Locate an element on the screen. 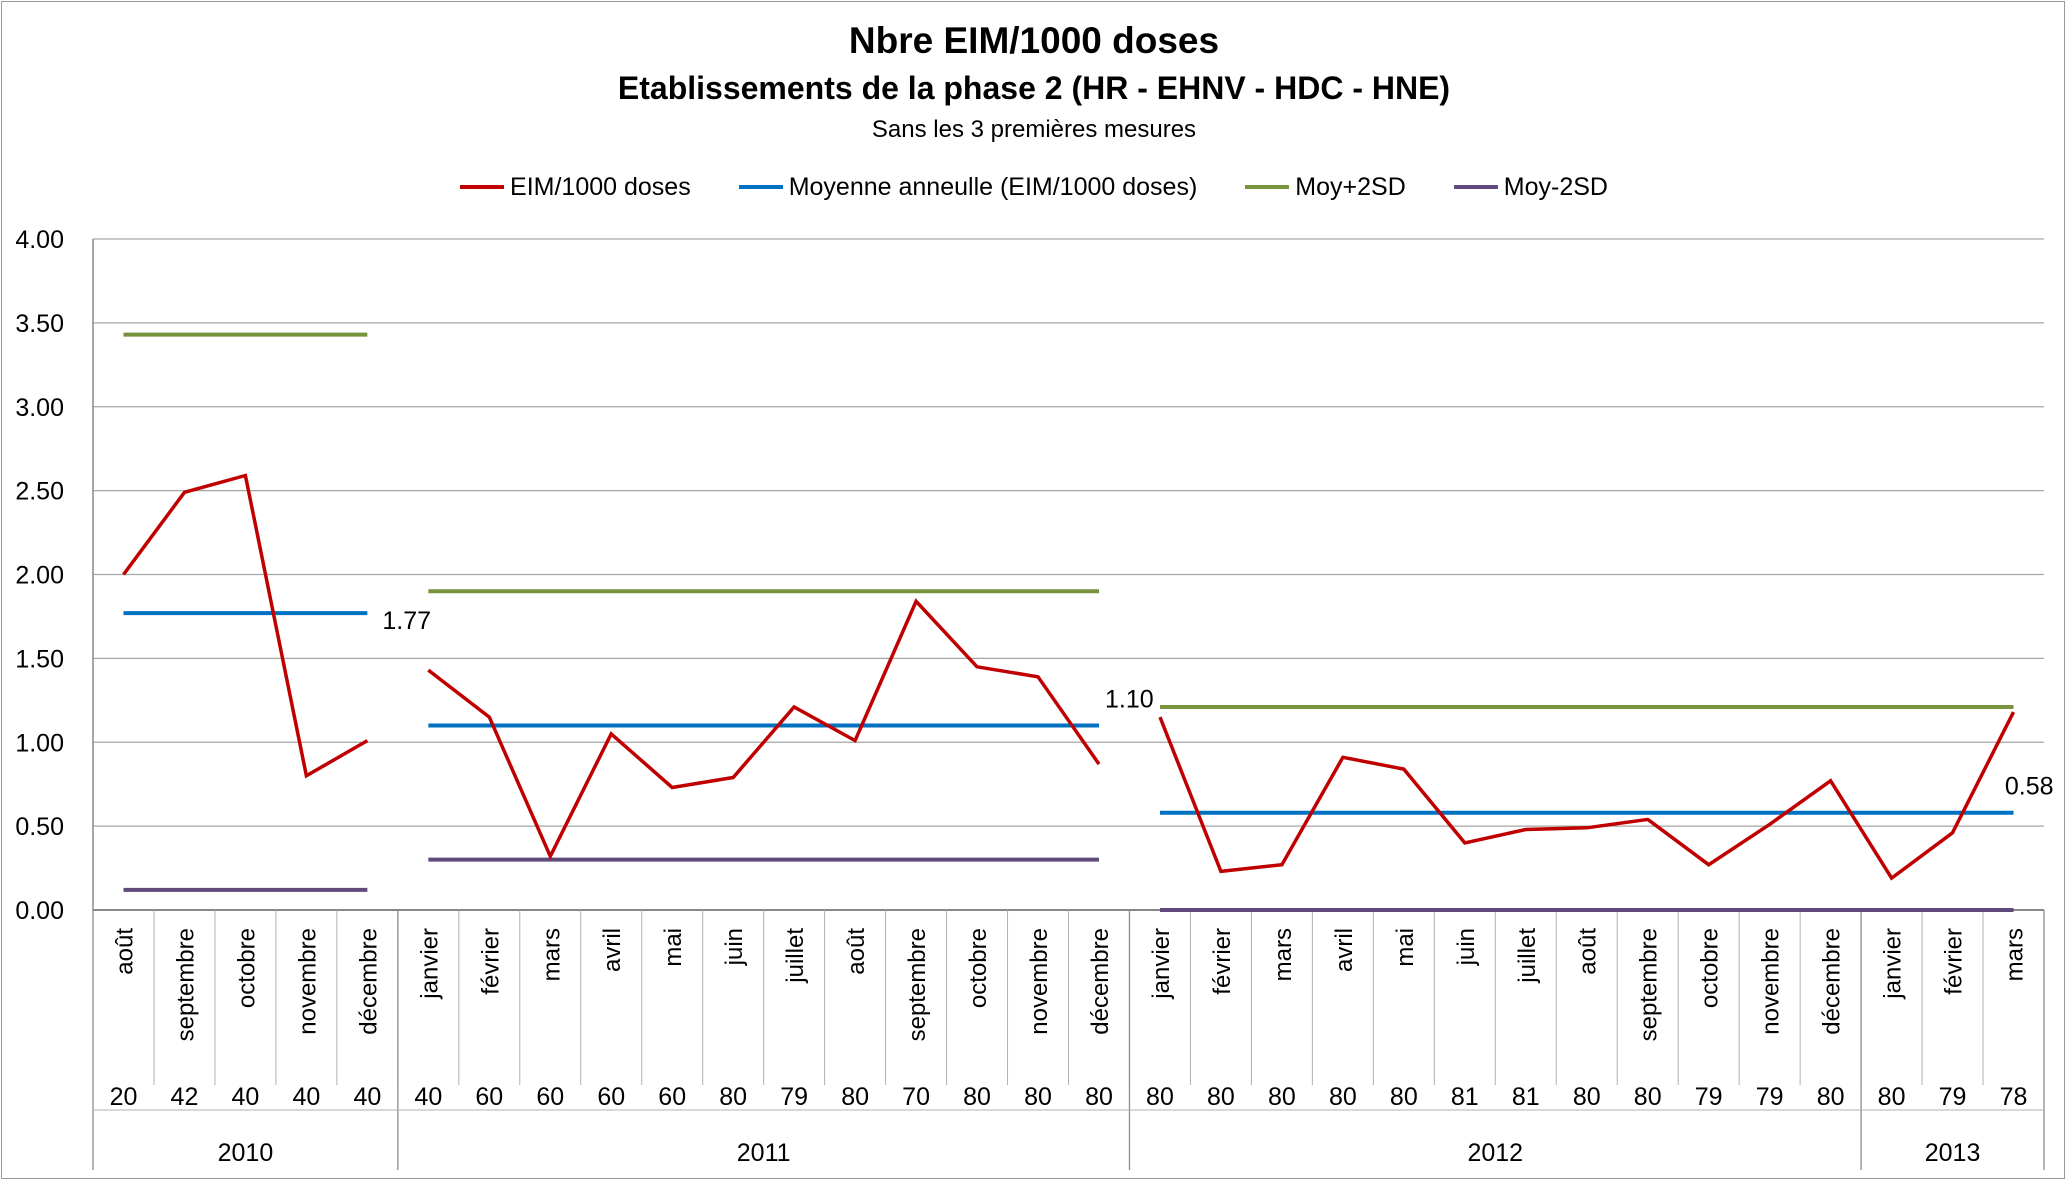 The width and height of the screenshot is (2068, 1182). data-label: 0.58 is located at coordinates (2029, 787).